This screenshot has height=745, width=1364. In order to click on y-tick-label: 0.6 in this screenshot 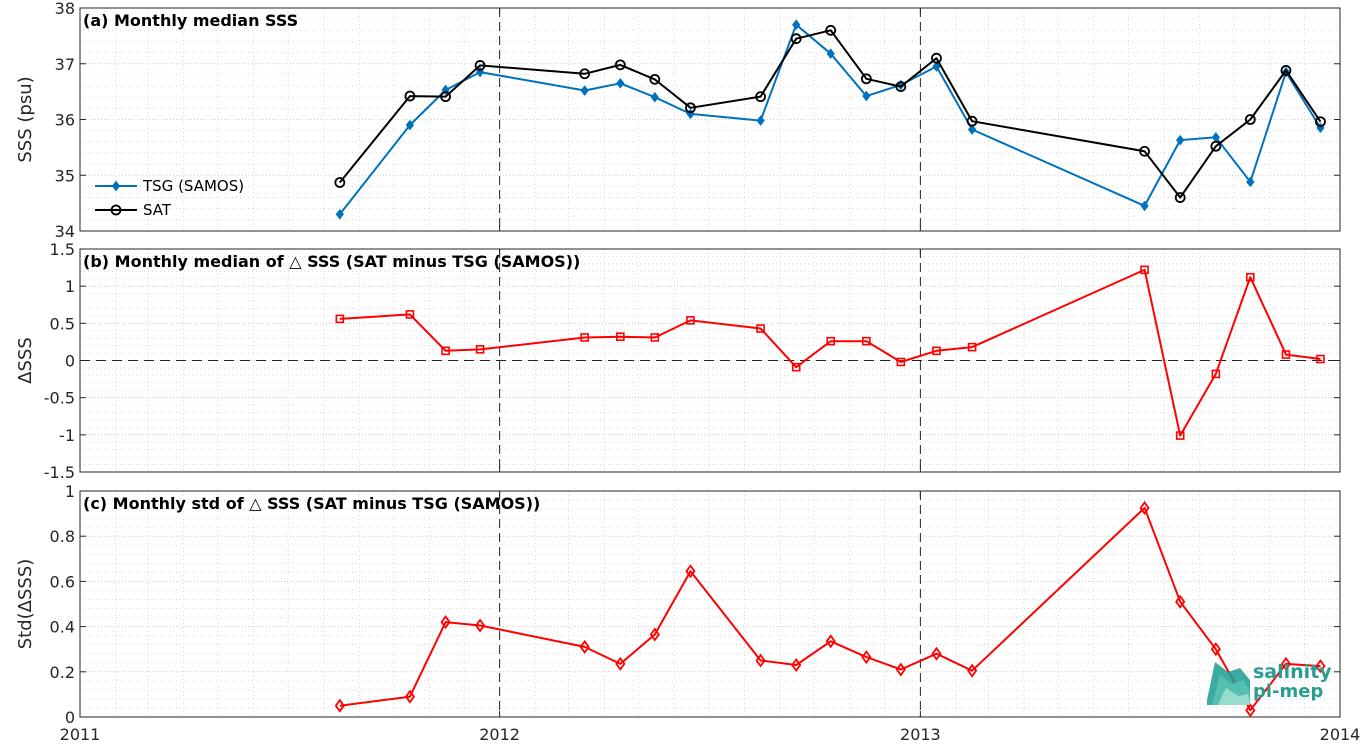, I will do `click(62, 581)`.